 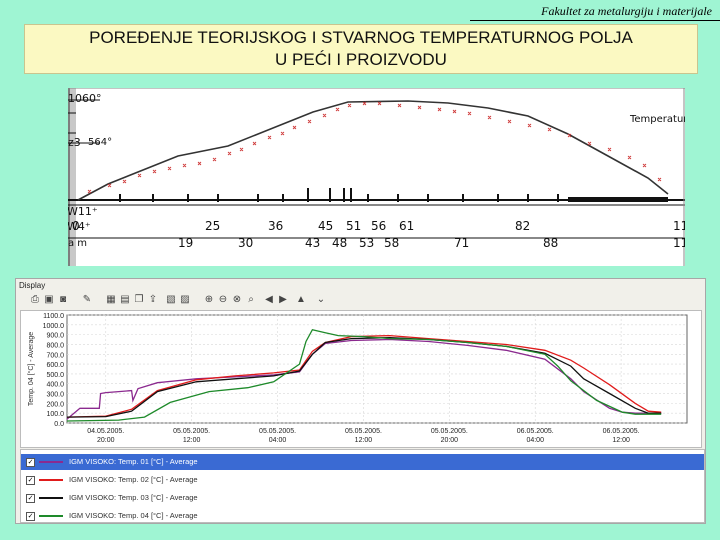 I want to click on scan-row1-value: 25, so click(x=213, y=226).